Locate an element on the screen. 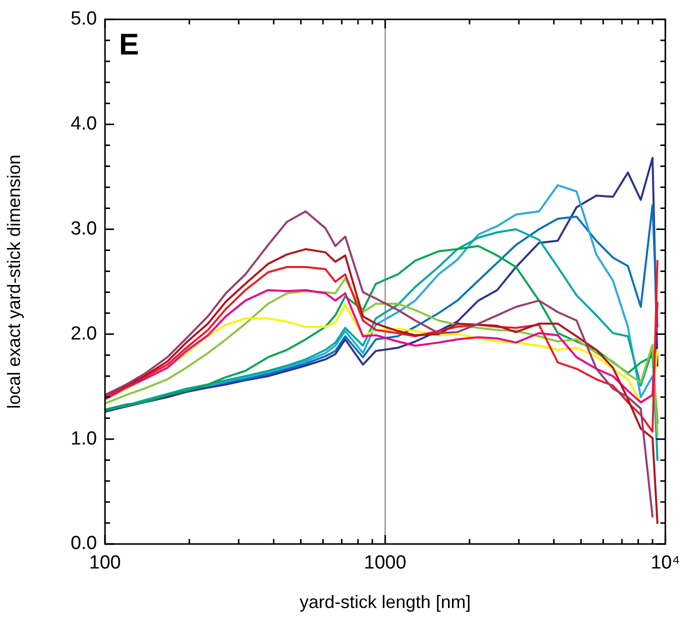 Image resolution: width=688 pixels, height=618 pixels. y-tick-label: 0.0 is located at coordinates (83, 543).